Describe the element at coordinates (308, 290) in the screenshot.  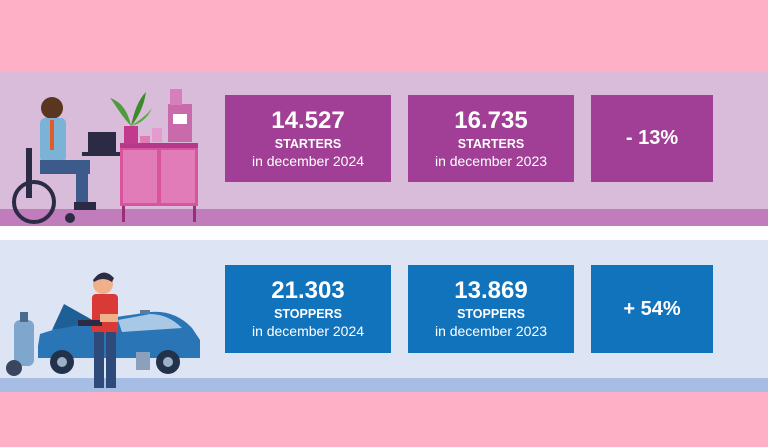
I see `stoppers-2024-number: 21.303` at that location.